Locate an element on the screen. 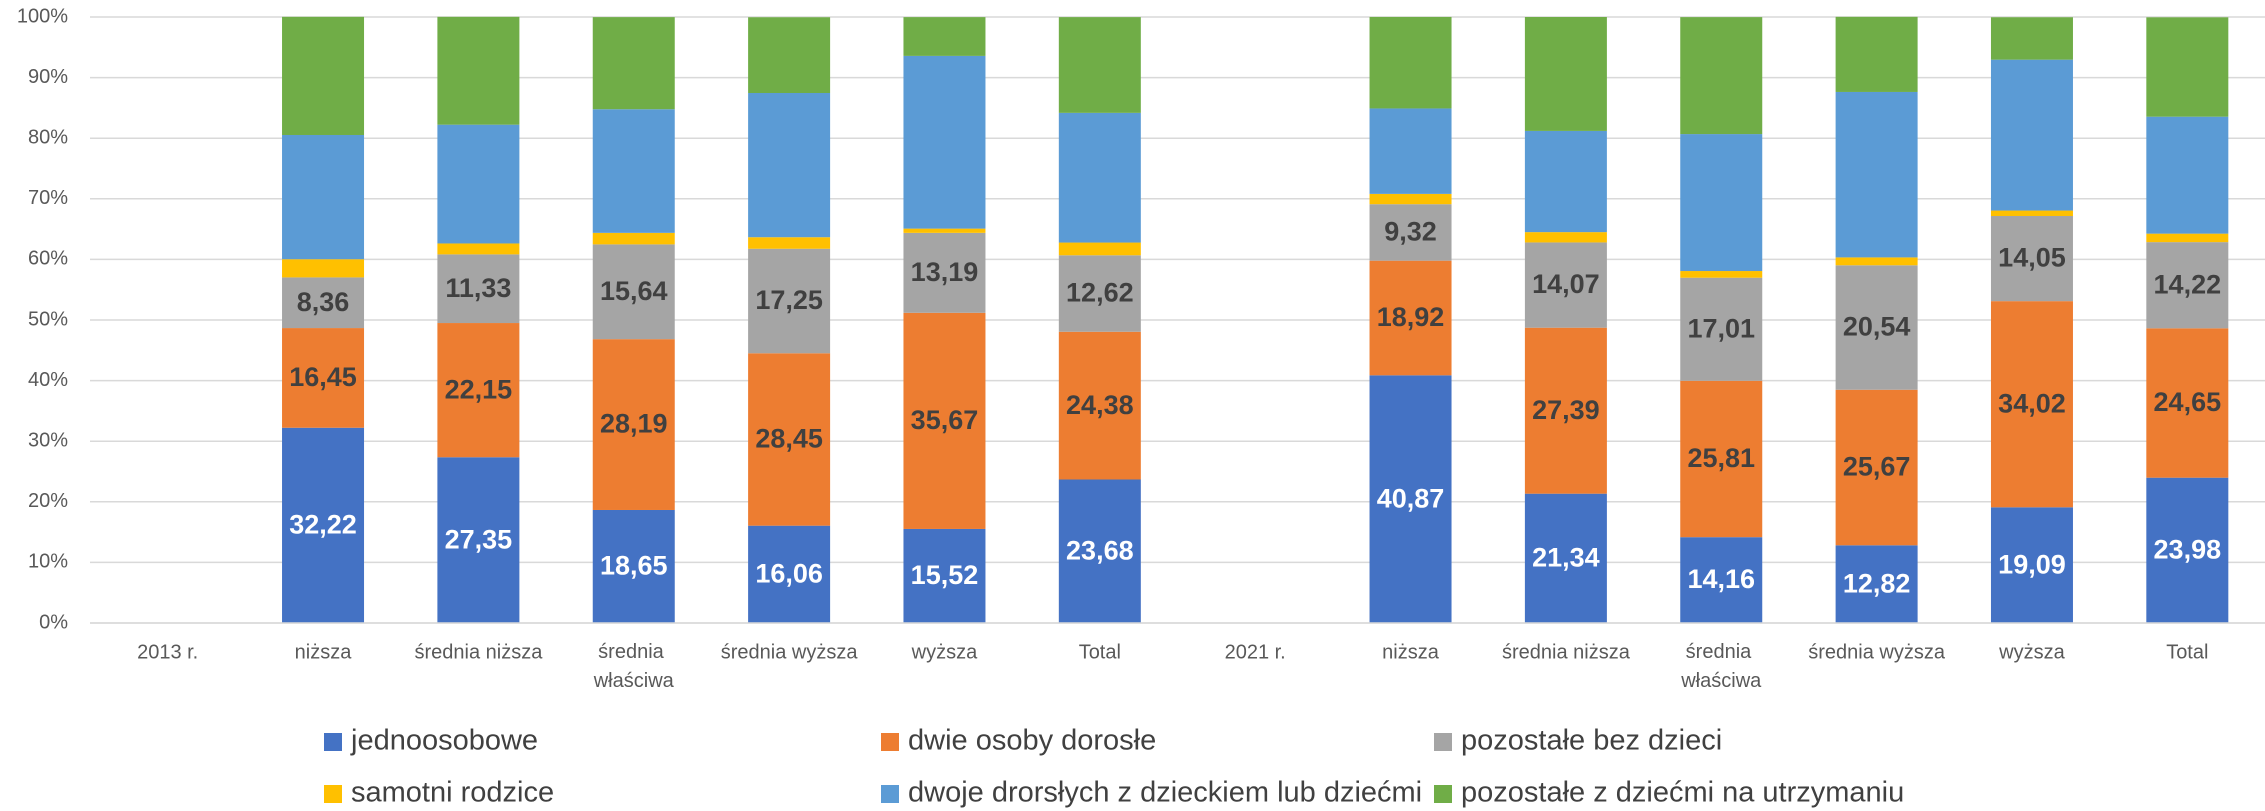 Image resolution: width=2265 pixels, height=811 pixels. data-label: 16,06 is located at coordinates (789, 573).